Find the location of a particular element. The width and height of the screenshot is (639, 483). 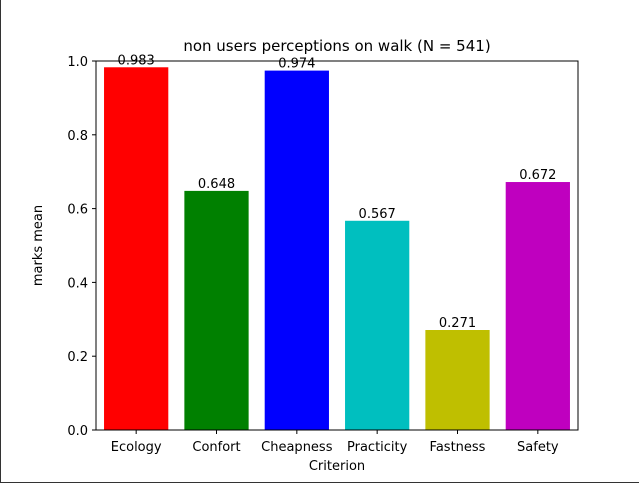

x-tick-label: Practicity is located at coordinates (377, 447).